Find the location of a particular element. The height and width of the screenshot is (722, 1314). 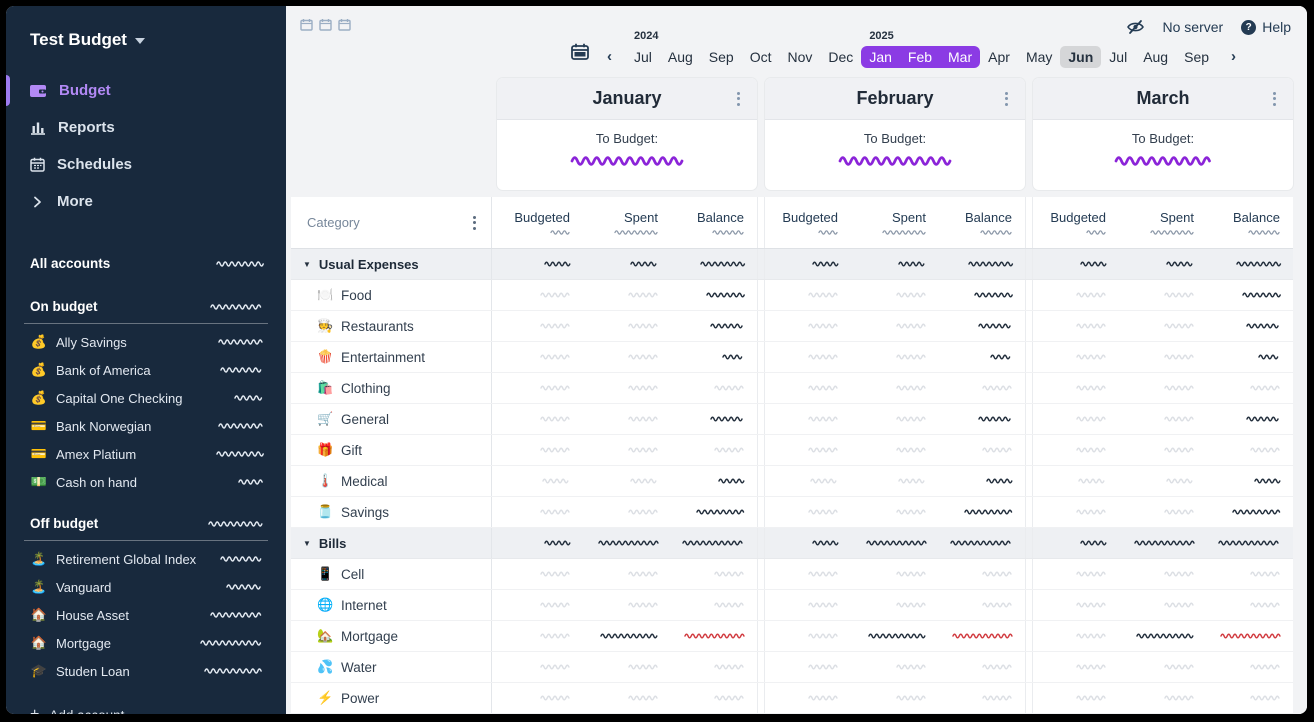

budgeted-cell-medical is located at coordinates (540, 481).